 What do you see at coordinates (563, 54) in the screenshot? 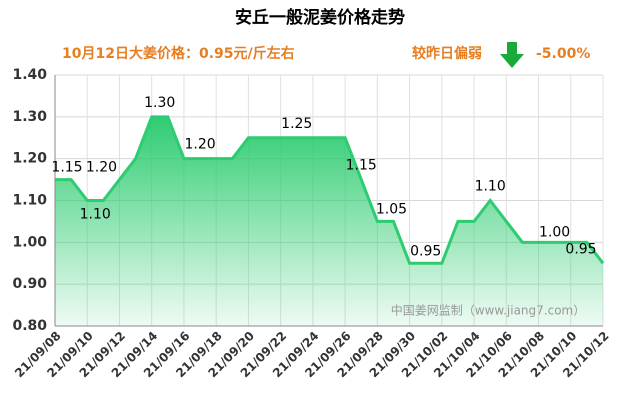
I see `change-value: -5.00%` at bounding box center [563, 54].